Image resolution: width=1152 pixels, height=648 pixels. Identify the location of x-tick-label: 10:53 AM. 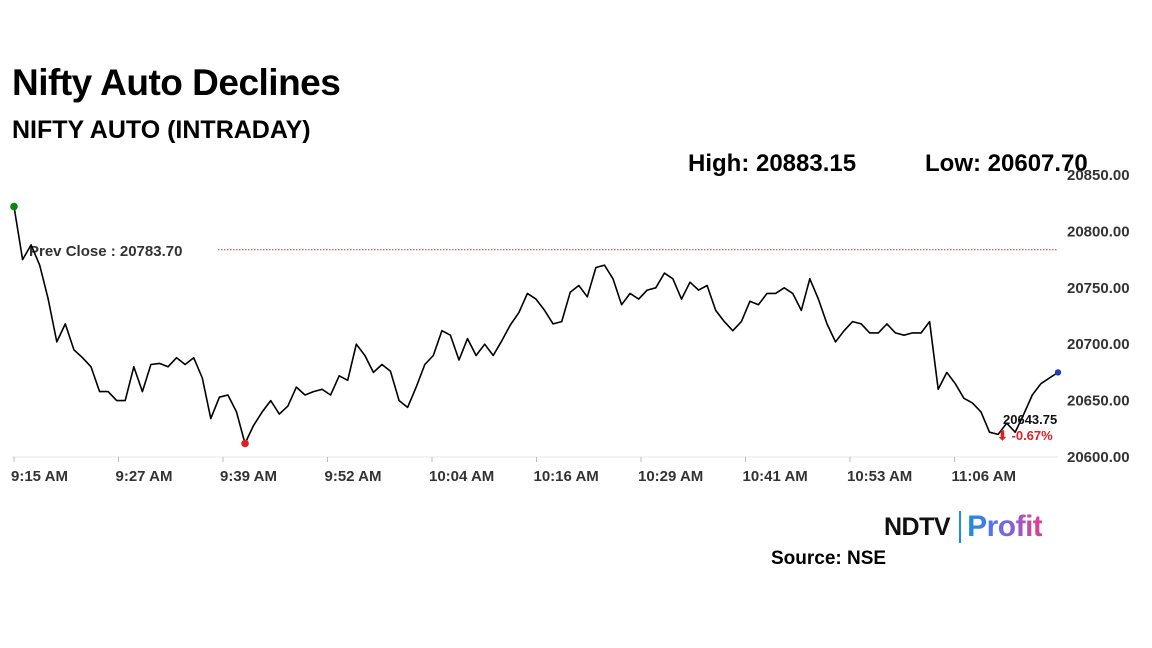
(879, 476).